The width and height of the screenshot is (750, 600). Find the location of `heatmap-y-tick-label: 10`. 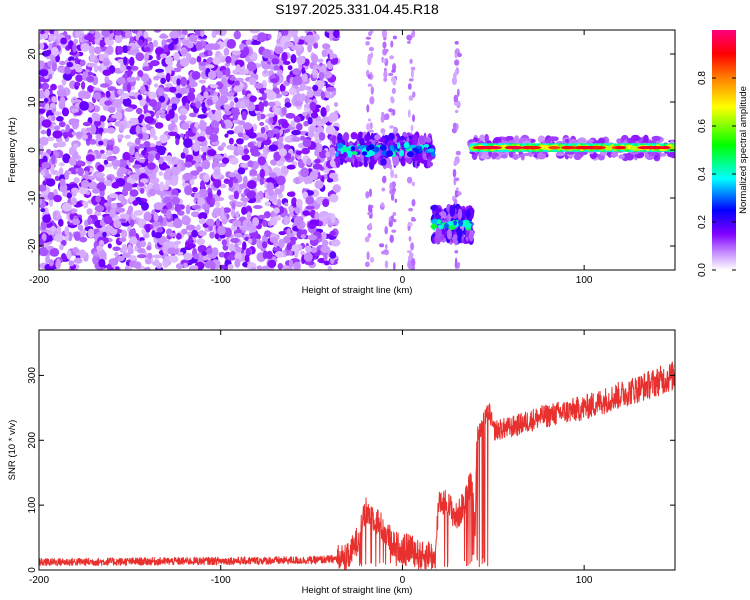

heatmap-y-tick-label: 10 is located at coordinates (32, 102).